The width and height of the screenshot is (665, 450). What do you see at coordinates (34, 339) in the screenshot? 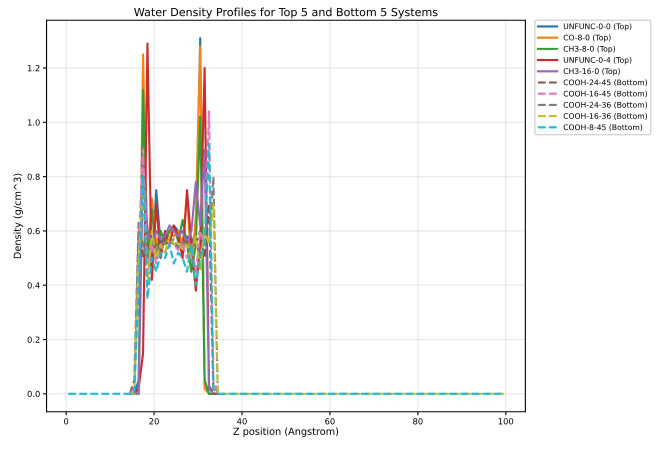
I see `y-tick-label: 0.2` at bounding box center [34, 339].